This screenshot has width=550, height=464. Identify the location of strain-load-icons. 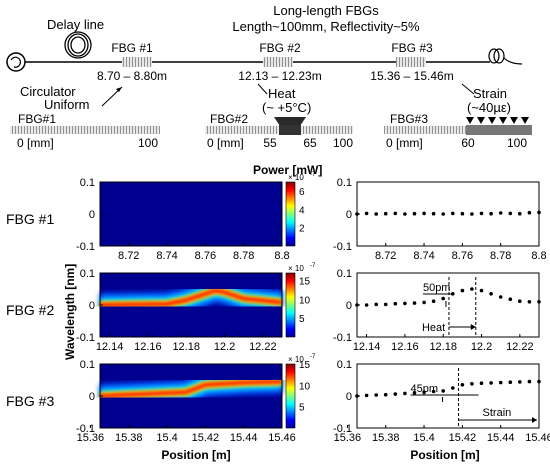
(497, 120).